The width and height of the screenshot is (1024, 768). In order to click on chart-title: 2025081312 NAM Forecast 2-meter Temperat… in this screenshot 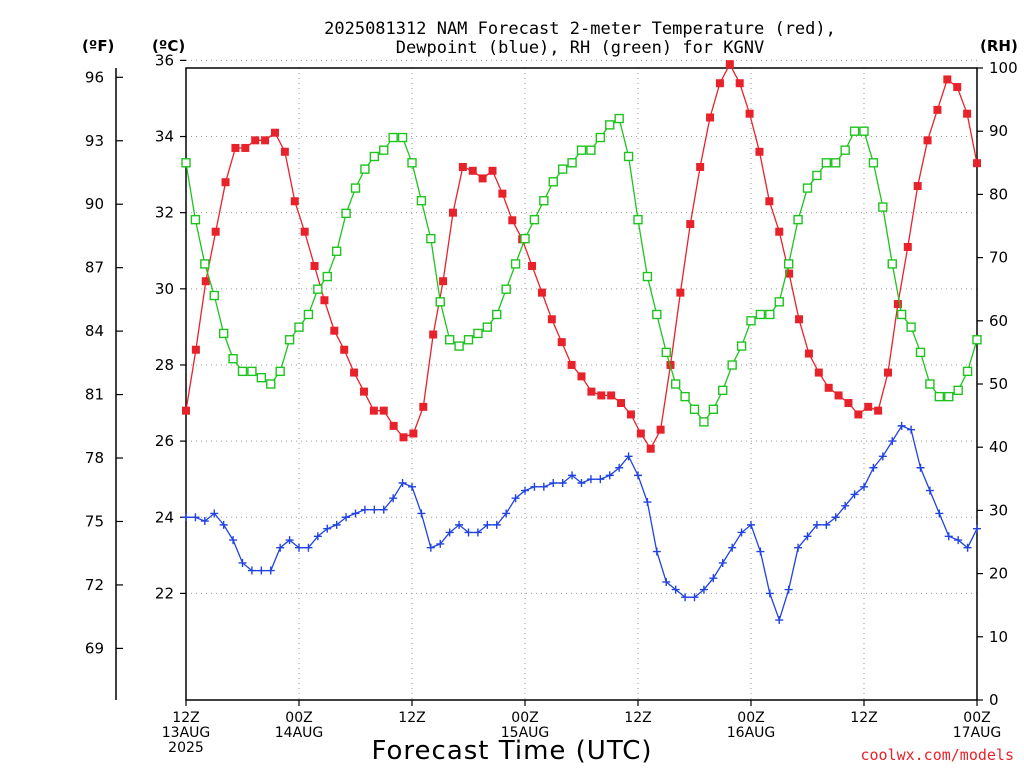, I will do `click(580, 38)`.